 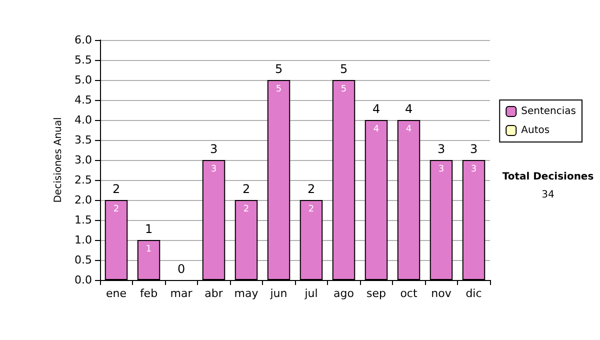 What do you see at coordinates (83, 200) in the screenshot?
I see `y-tick-label: 2.0` at bounding box center [83, 200].